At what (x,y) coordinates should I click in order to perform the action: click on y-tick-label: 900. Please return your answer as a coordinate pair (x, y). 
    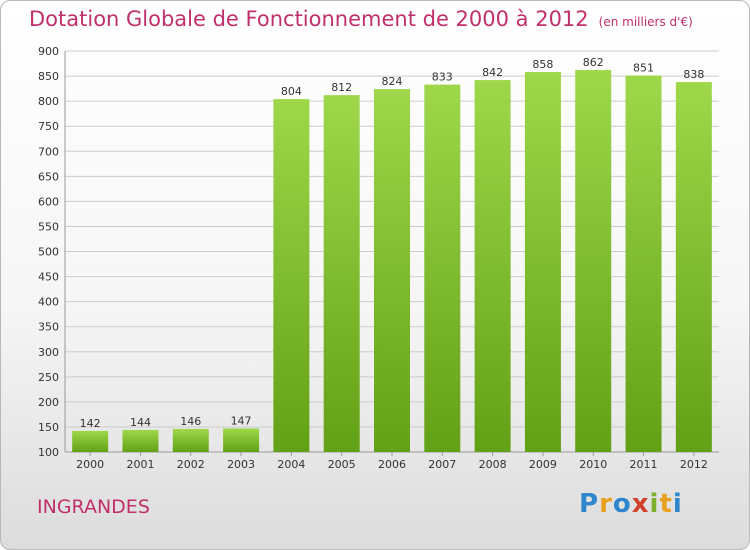
    Looking at the image, I should click on (48, 51).